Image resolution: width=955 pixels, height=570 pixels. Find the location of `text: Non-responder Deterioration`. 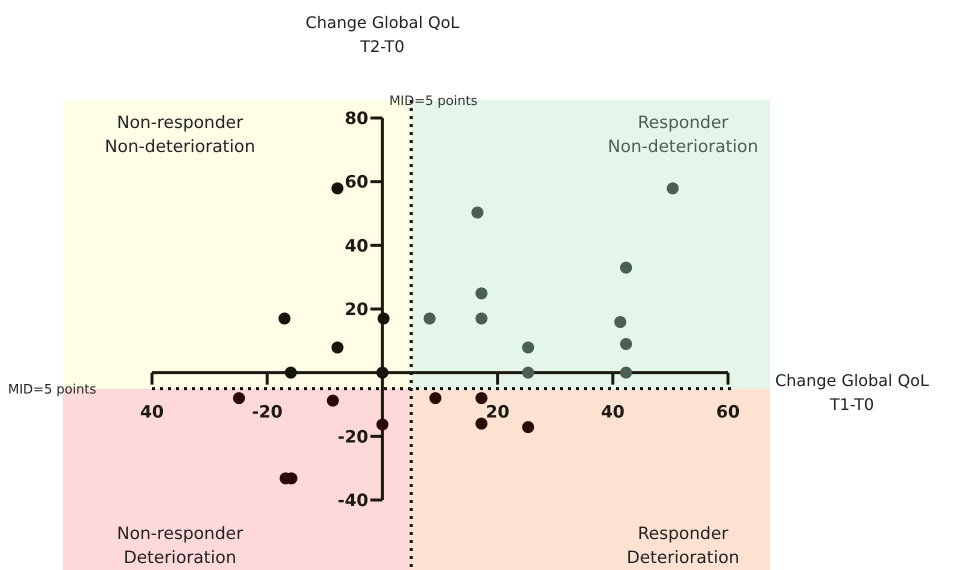

text: Non-responder Deterioration is located at coordinates (180, 546).